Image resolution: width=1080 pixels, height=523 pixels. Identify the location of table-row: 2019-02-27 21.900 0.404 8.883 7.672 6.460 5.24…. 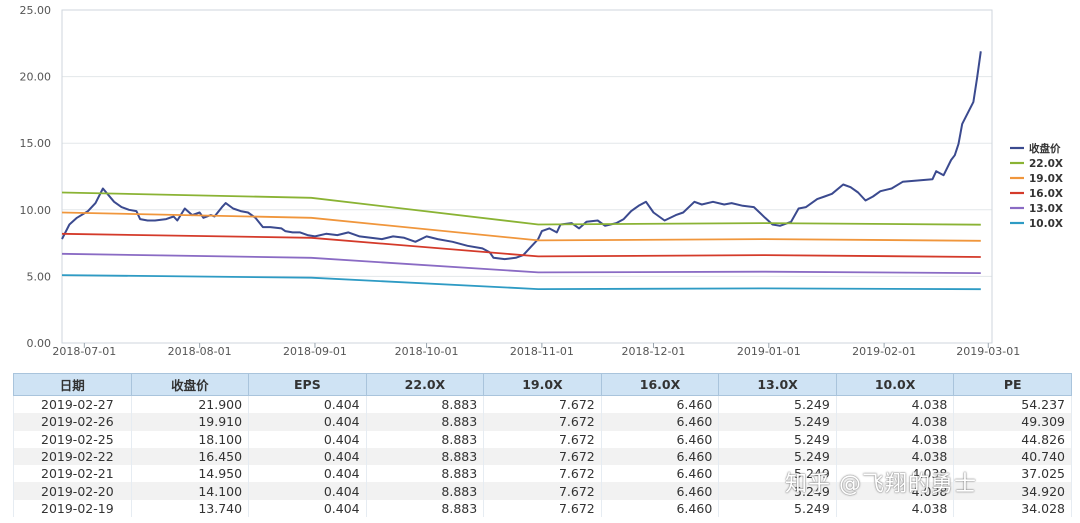
(542, 404).